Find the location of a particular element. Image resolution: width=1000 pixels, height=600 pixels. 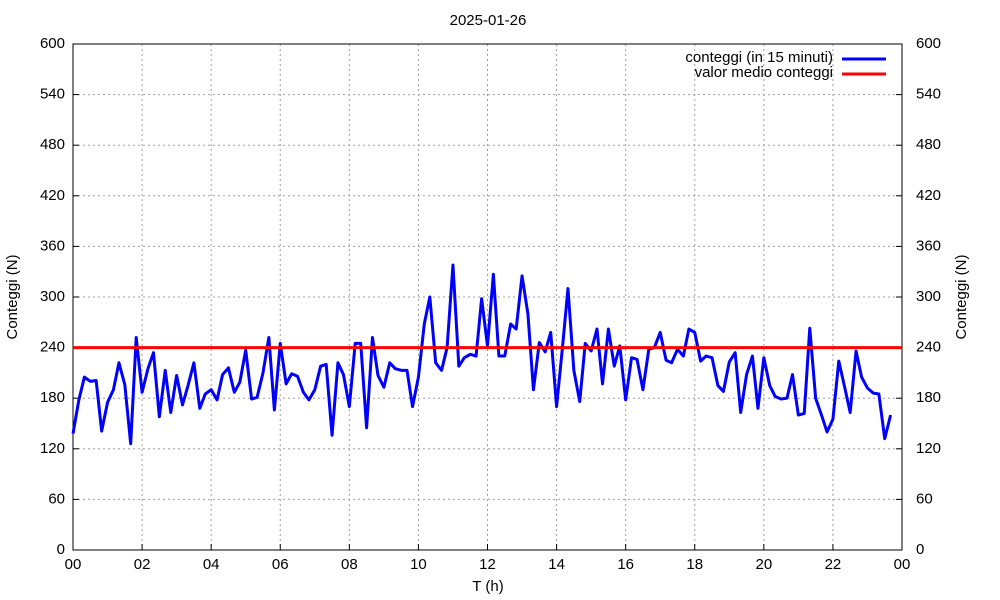

y-tick-label: 360 is located at coordinates (52, 245).